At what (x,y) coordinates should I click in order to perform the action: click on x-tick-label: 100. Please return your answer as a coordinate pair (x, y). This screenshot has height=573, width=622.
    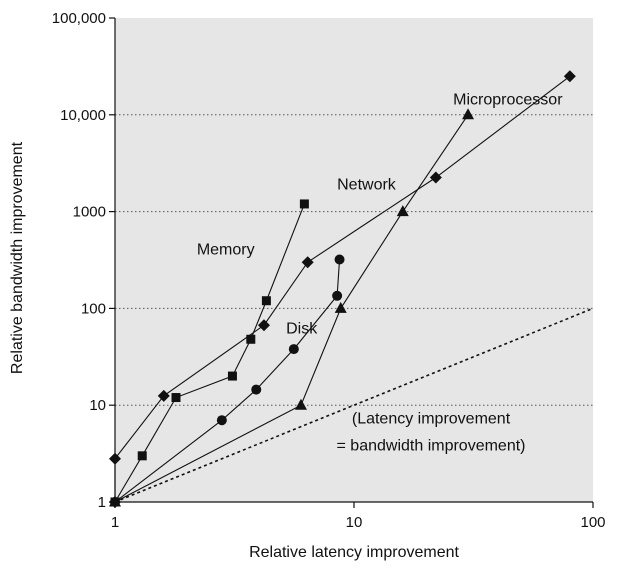
    Looking at the image, I should click on (592, 522).